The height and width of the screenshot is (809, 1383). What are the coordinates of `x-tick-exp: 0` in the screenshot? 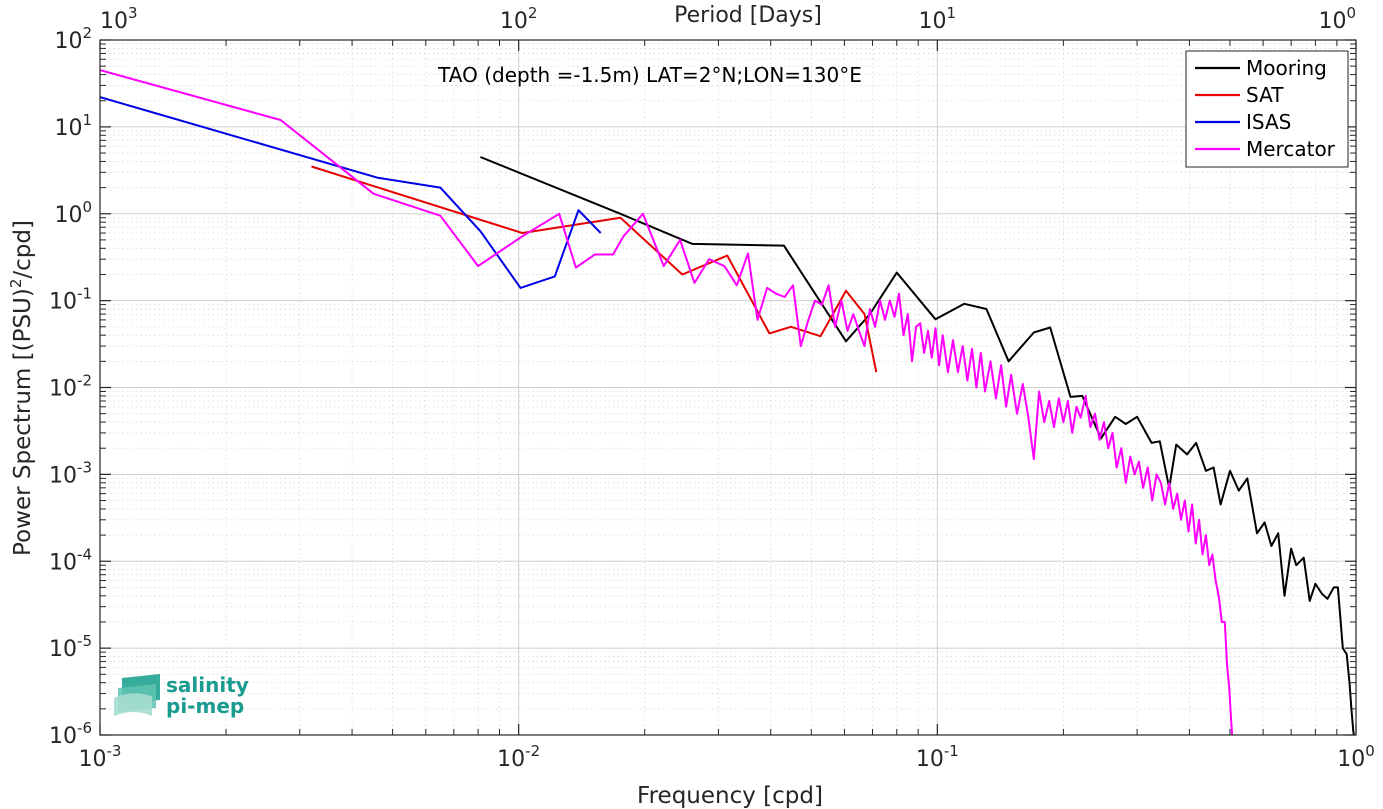 It's located at (1370, 751).